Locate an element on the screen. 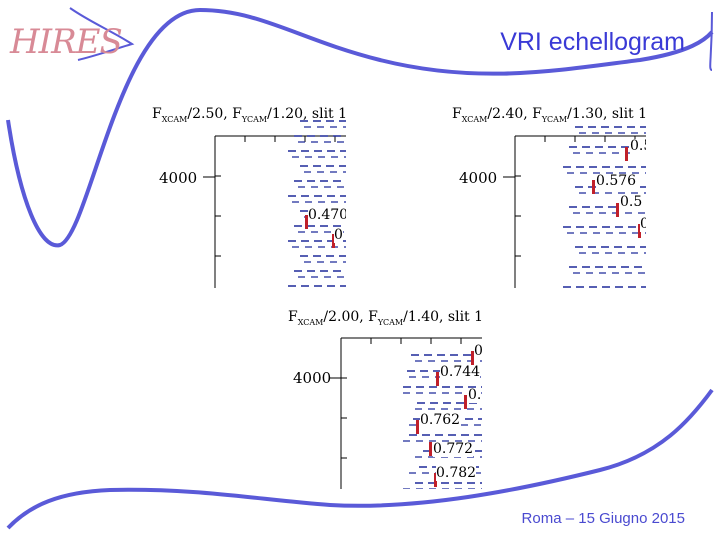 Image resolution: width=720 pixels, height=540 pixels. footer-date: Roma – 15 Giugno 2015 is located at coordinates (603, 518).